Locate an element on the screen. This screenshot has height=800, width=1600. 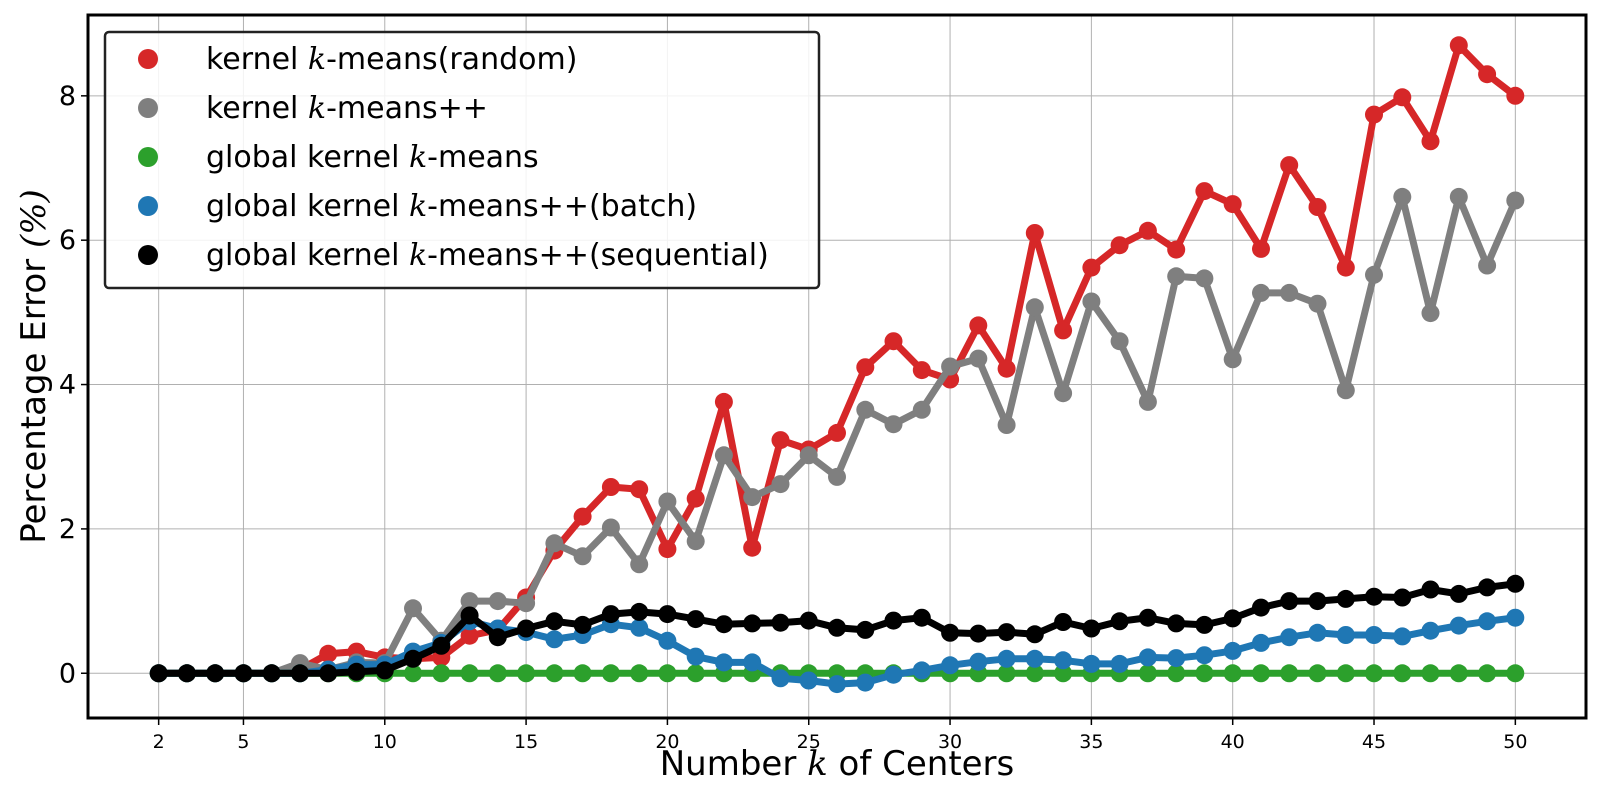
x-tick-label: 50 is located at coordinates (1515, 742).